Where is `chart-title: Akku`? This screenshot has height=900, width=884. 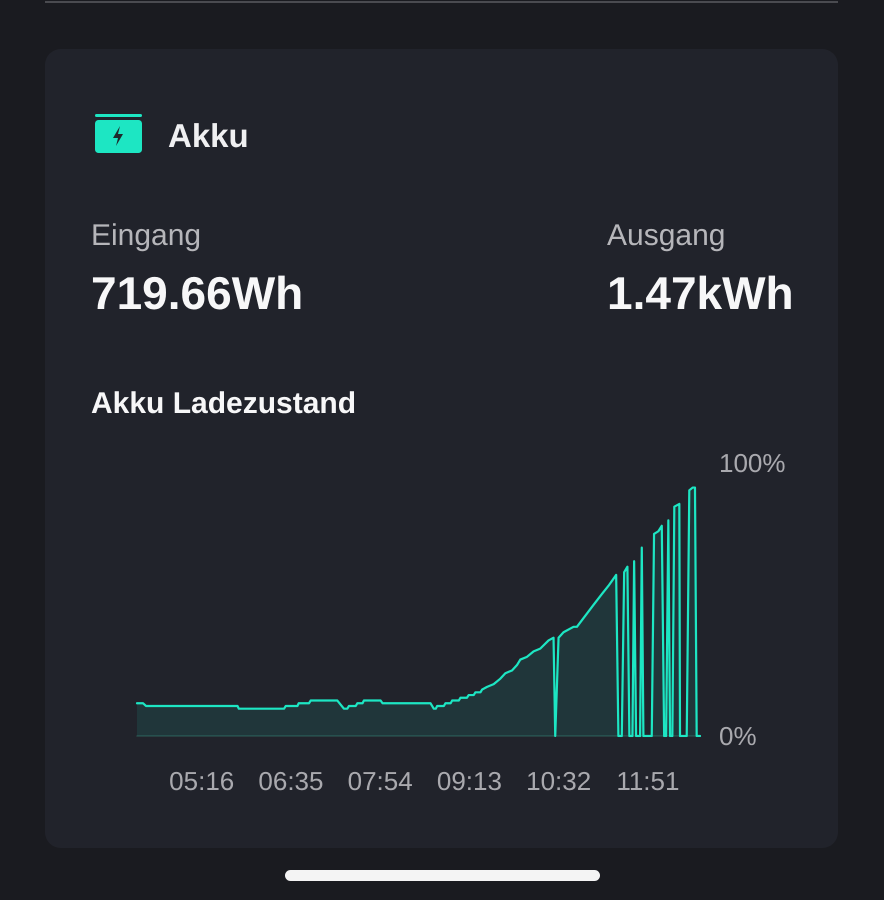 chart-title: Akku is located at coordinates (208, 135).